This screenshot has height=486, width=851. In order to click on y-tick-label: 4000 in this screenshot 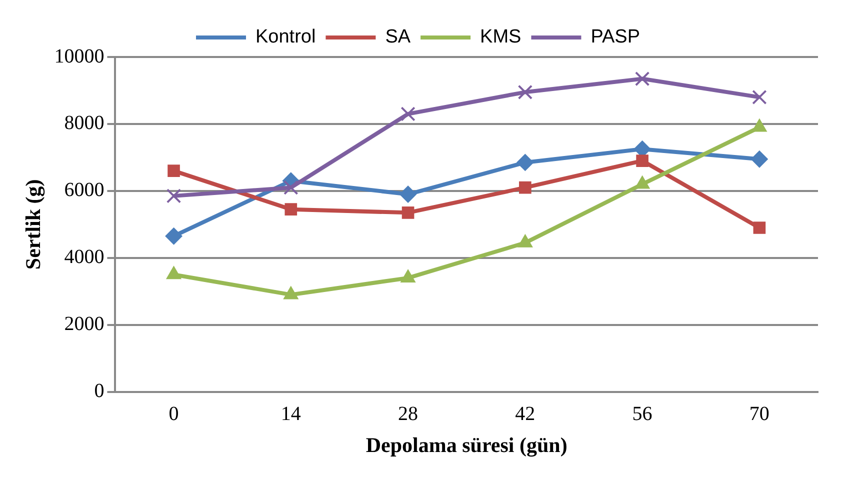, I will do `click(84, 257)`.